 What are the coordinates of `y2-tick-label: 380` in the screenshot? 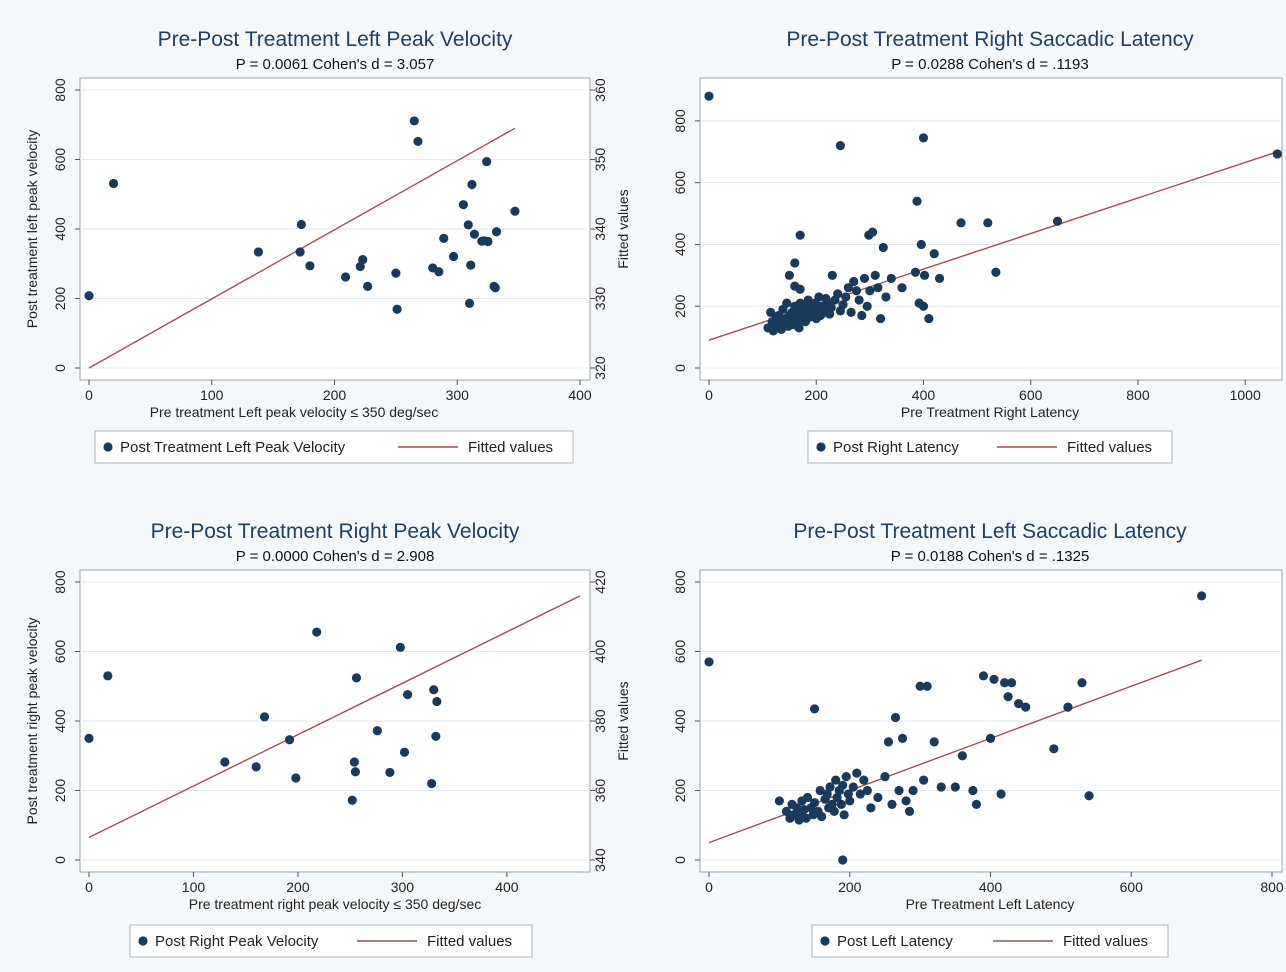 It's located at (600, 721).